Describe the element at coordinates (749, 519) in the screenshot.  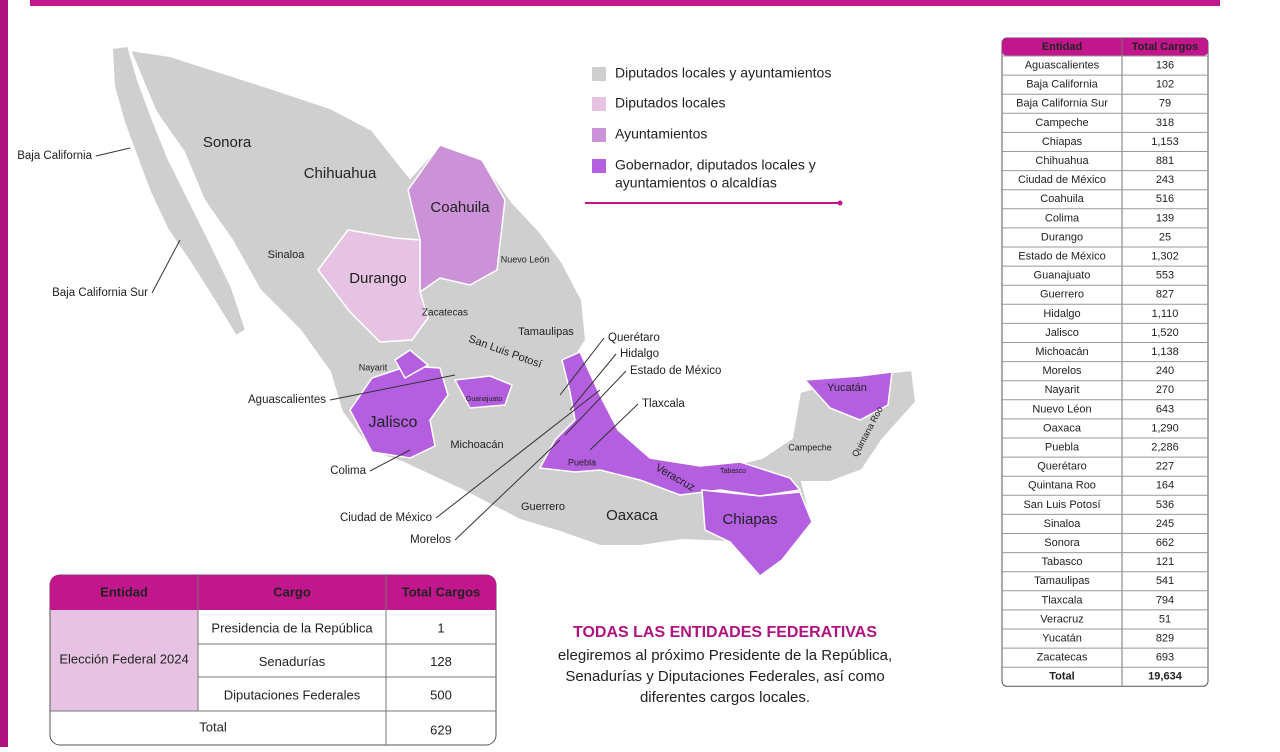
I see `state-label: Chiapas` at that location.